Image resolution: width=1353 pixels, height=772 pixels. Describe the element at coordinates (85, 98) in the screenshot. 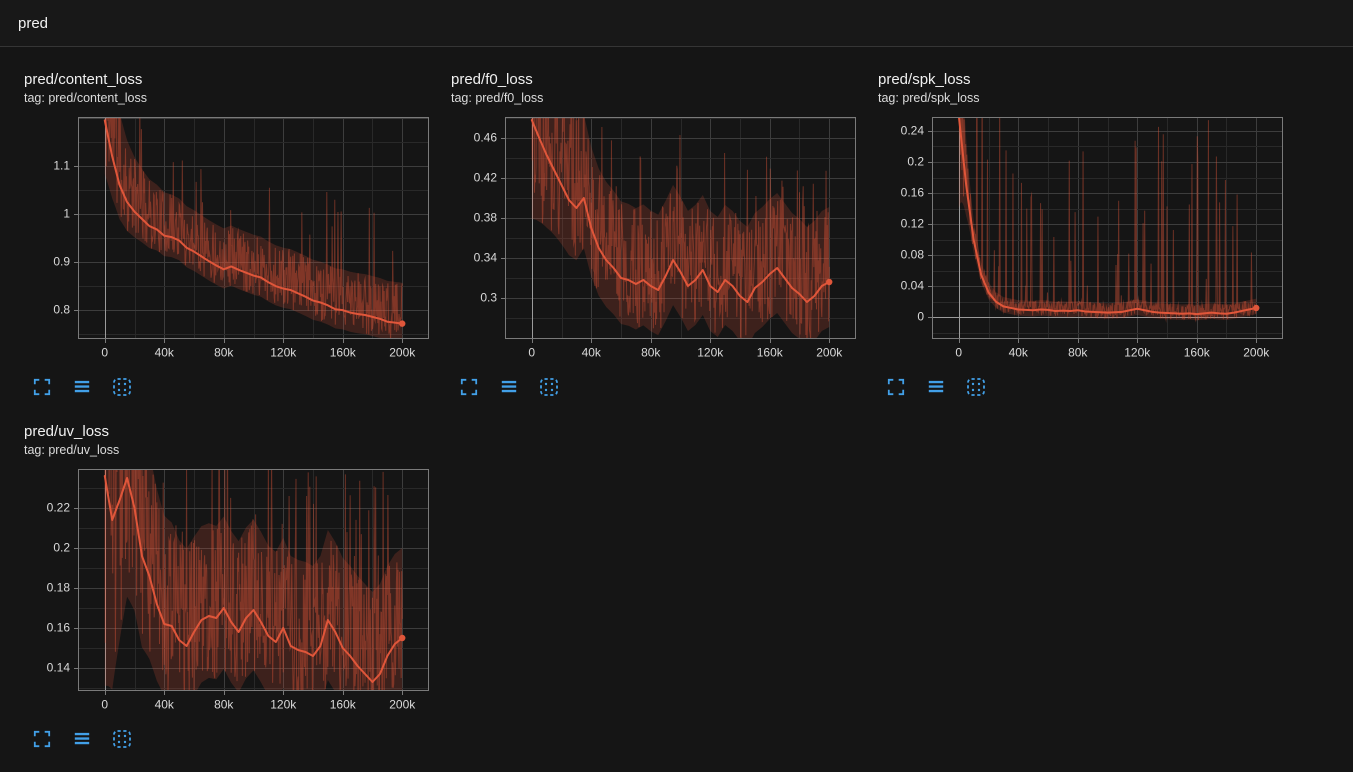

I see `chart-tag: tag: pred/content_loss` at that location.